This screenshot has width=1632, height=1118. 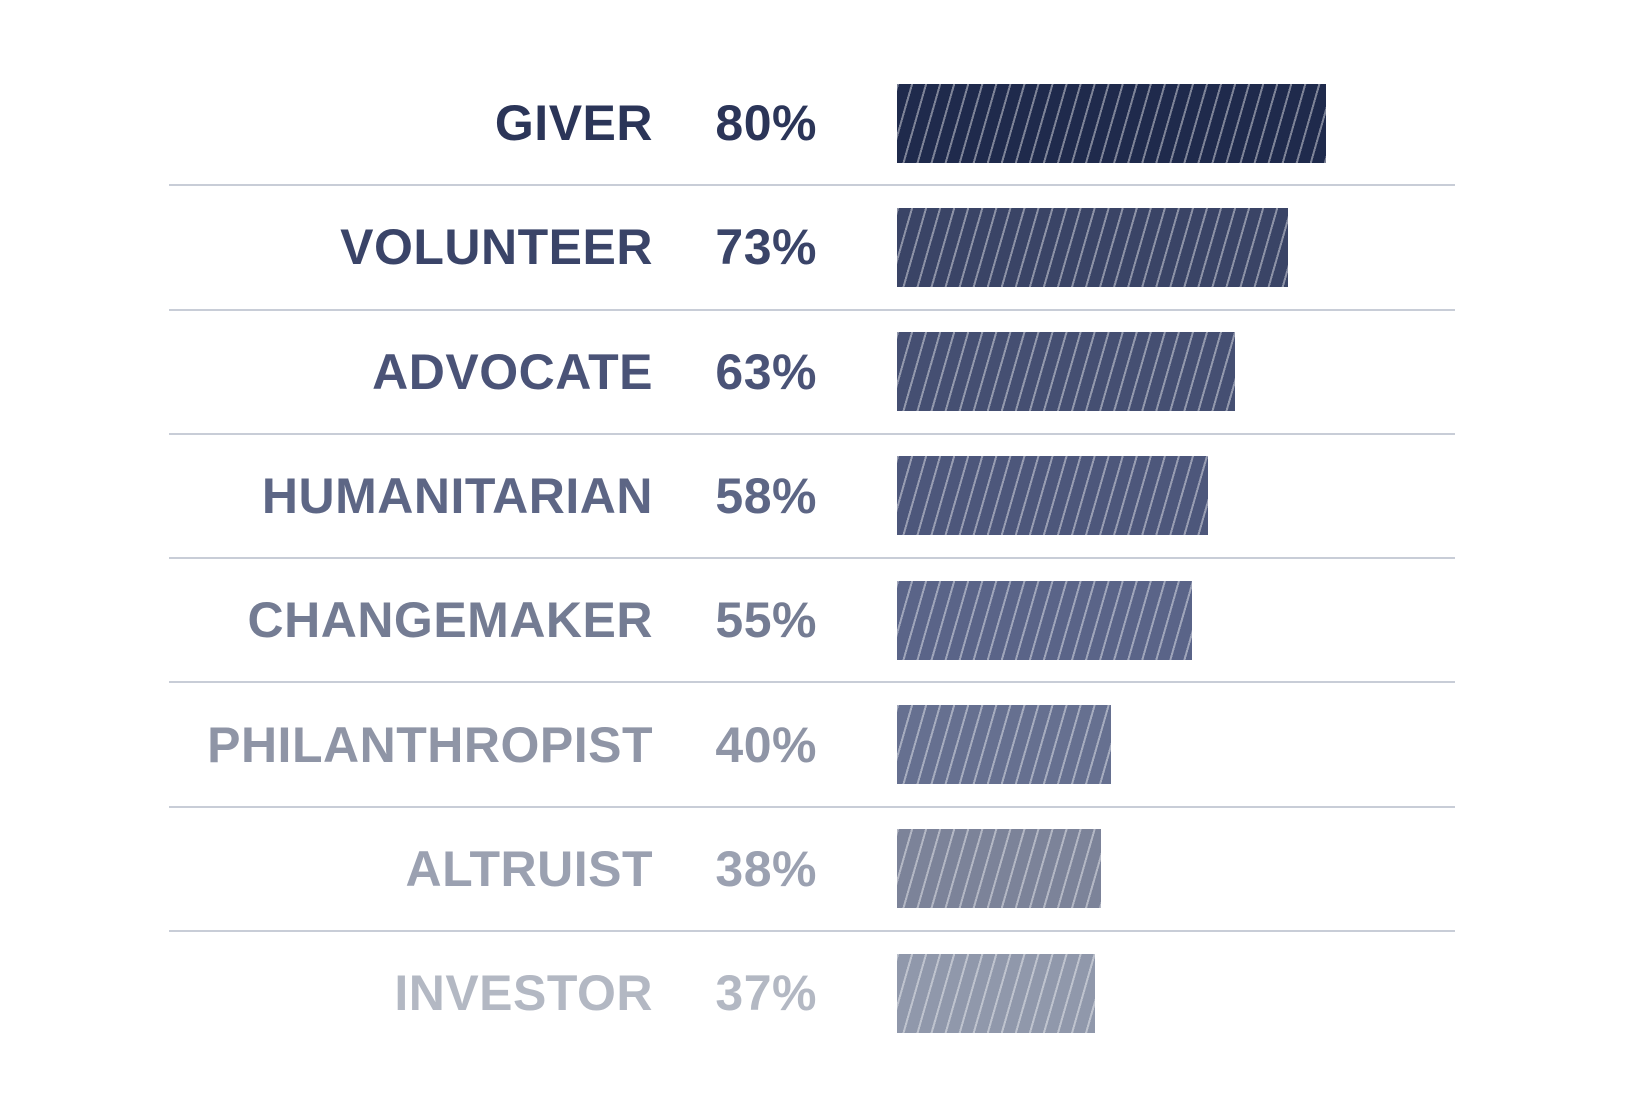 What do you see at coordinates (450, 620) in the screenshot?
I see `category-label: CHANGEMAKER` at bounding box center [450, 620].